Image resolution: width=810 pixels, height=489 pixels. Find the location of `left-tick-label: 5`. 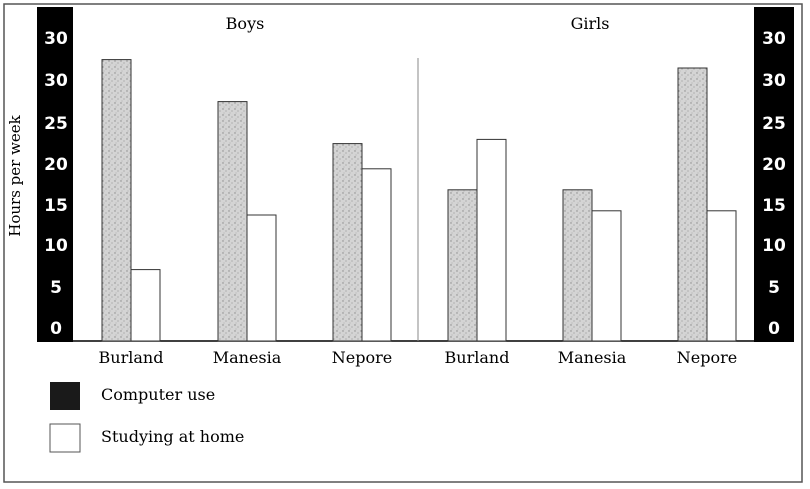

left-tick-label: 5 is located at coordinates (56, 288).